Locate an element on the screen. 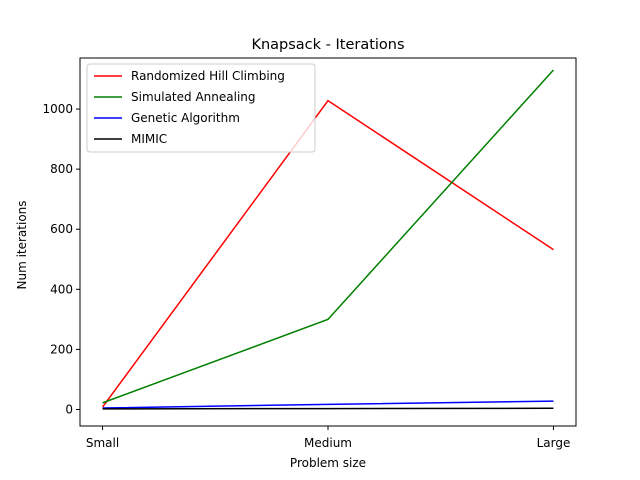 Image resolution: width=640 pixels, height=480 pixels. y-axis-label: Num iterations is located at coordinates (22, 244).